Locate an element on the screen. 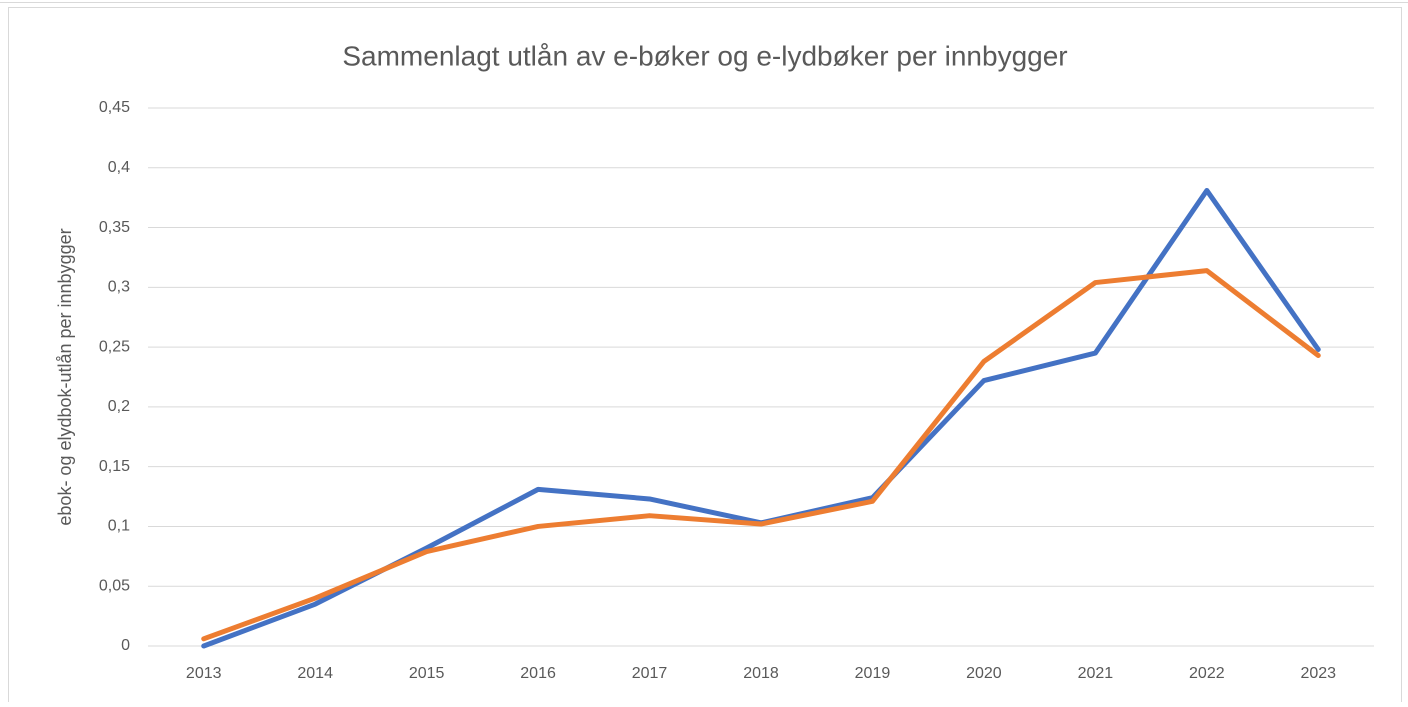 This screenshot has width=1408, height=707. x-tick-label: 2015 is located at coordinates (427, 673).